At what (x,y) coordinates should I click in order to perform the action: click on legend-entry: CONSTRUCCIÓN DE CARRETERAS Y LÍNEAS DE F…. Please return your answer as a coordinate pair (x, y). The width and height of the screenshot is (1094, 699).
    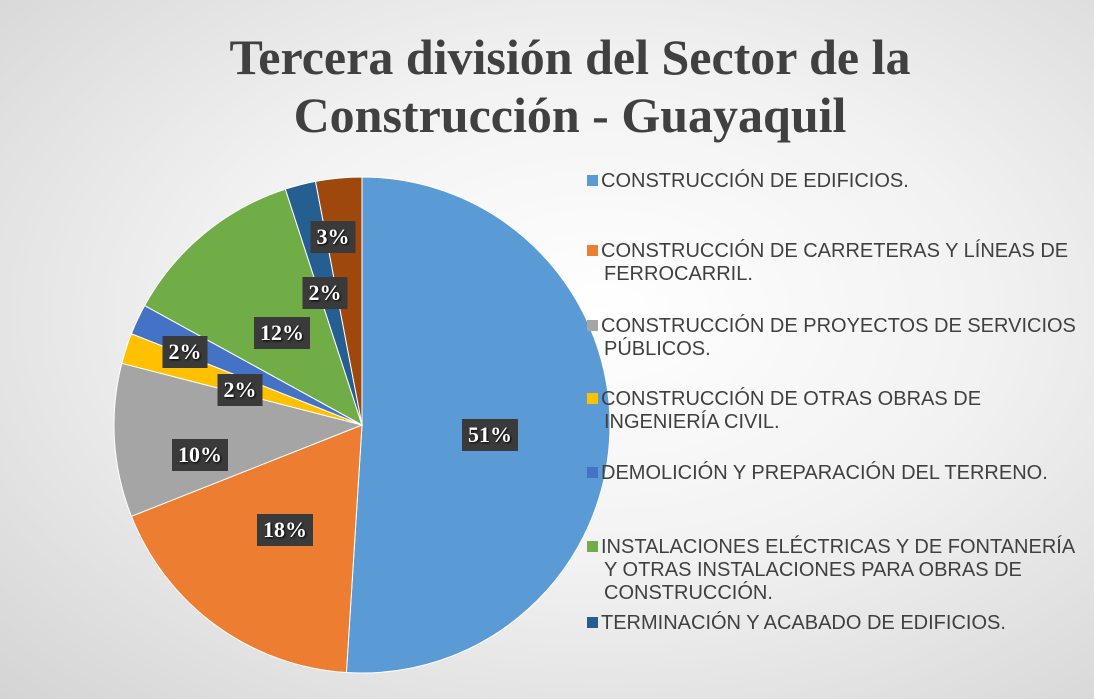
    Looking at the image, I should click on (835, 263).